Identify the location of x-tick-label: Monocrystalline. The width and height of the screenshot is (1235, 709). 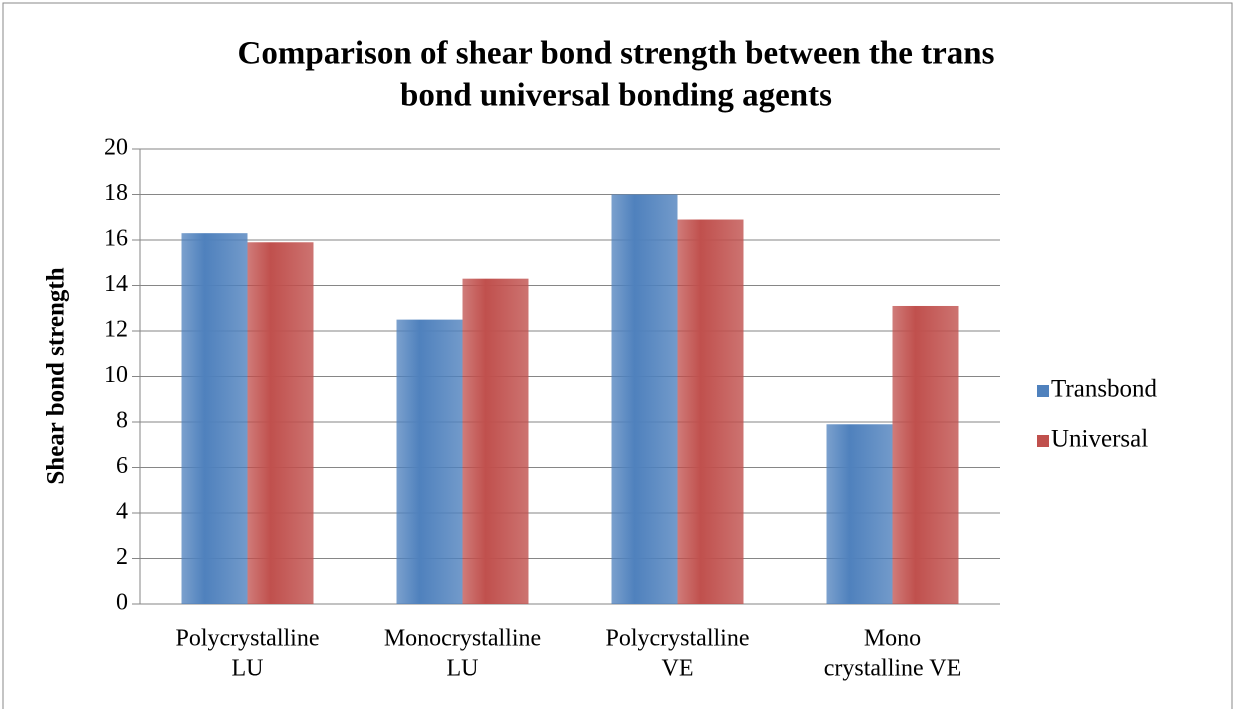
(462, 639).